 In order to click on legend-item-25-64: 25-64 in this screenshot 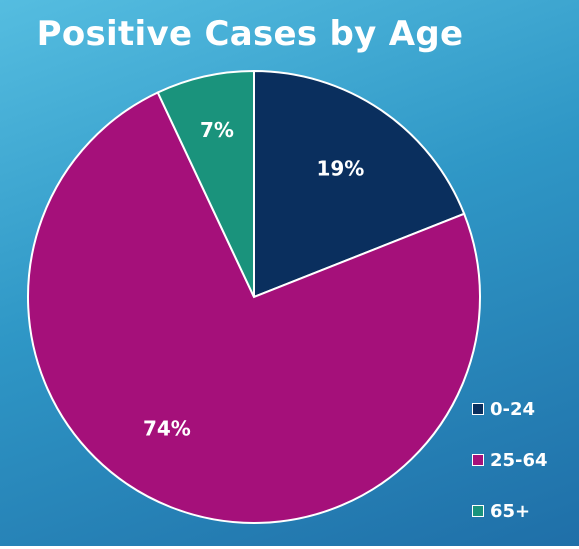, I will do `click(510, 460)`.